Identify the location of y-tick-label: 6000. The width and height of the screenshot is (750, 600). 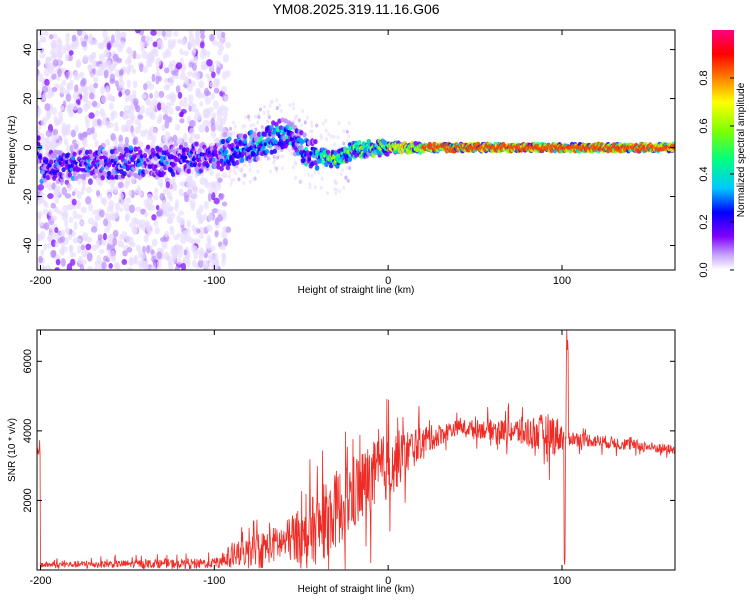
(28, 361).